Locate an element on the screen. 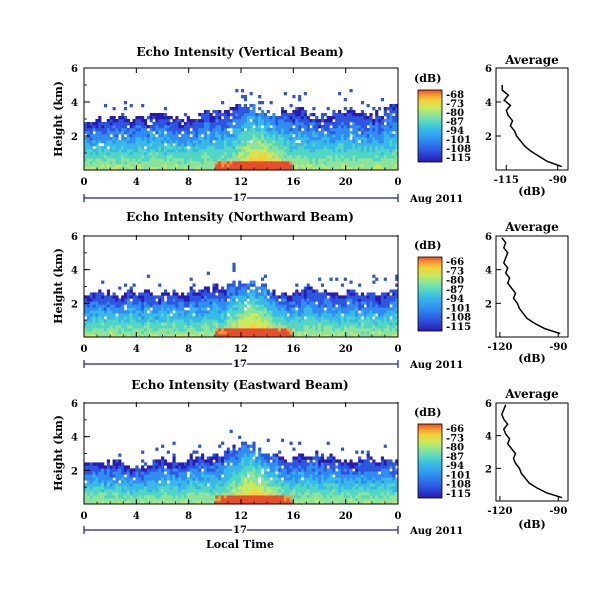  y-tick-label: 6 is located at coordinates (74, 237).